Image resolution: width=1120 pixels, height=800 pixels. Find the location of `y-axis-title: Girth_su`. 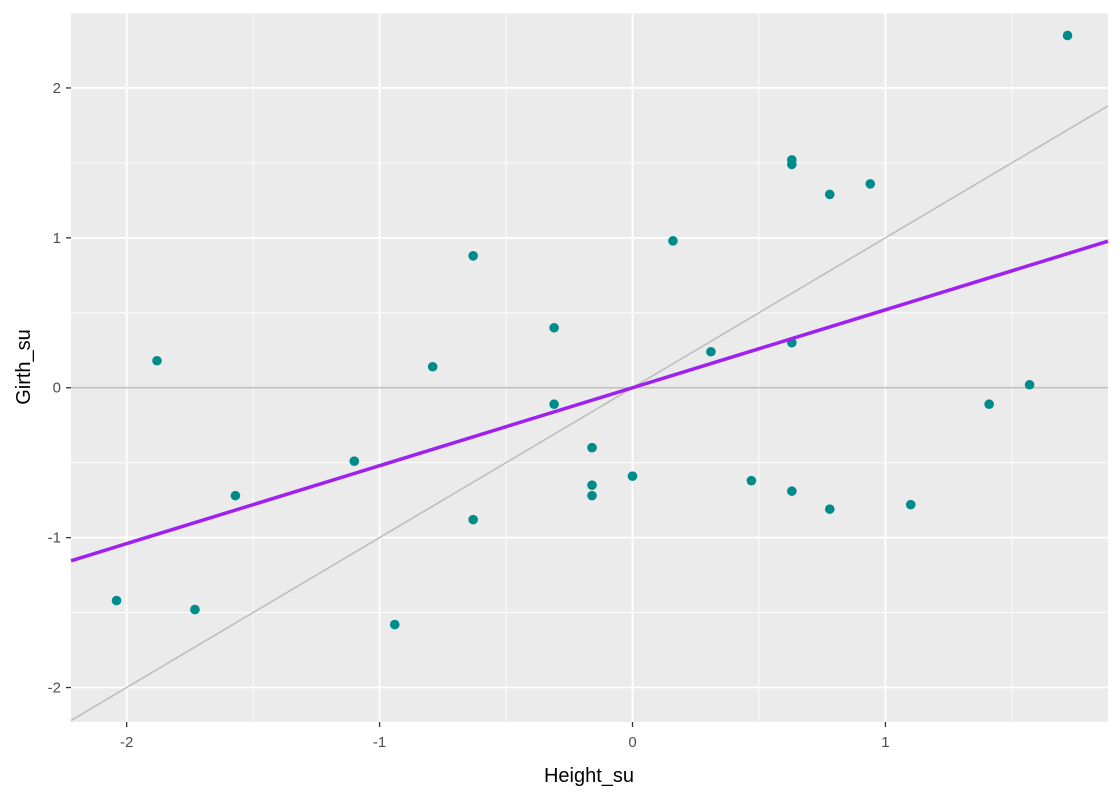

y-axis-title: Girth_su is located at coordinates (24, 367).